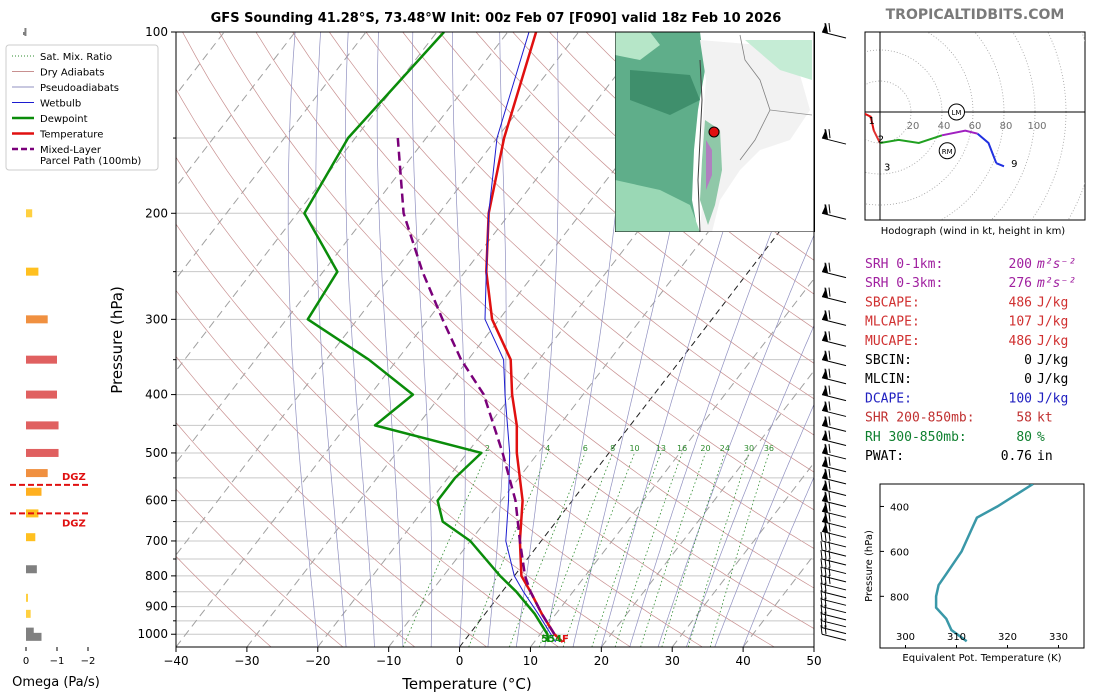 The height and width of the screenshot is (700, 1100). I want to click on y-tick-label: 500, so click(156, 453).